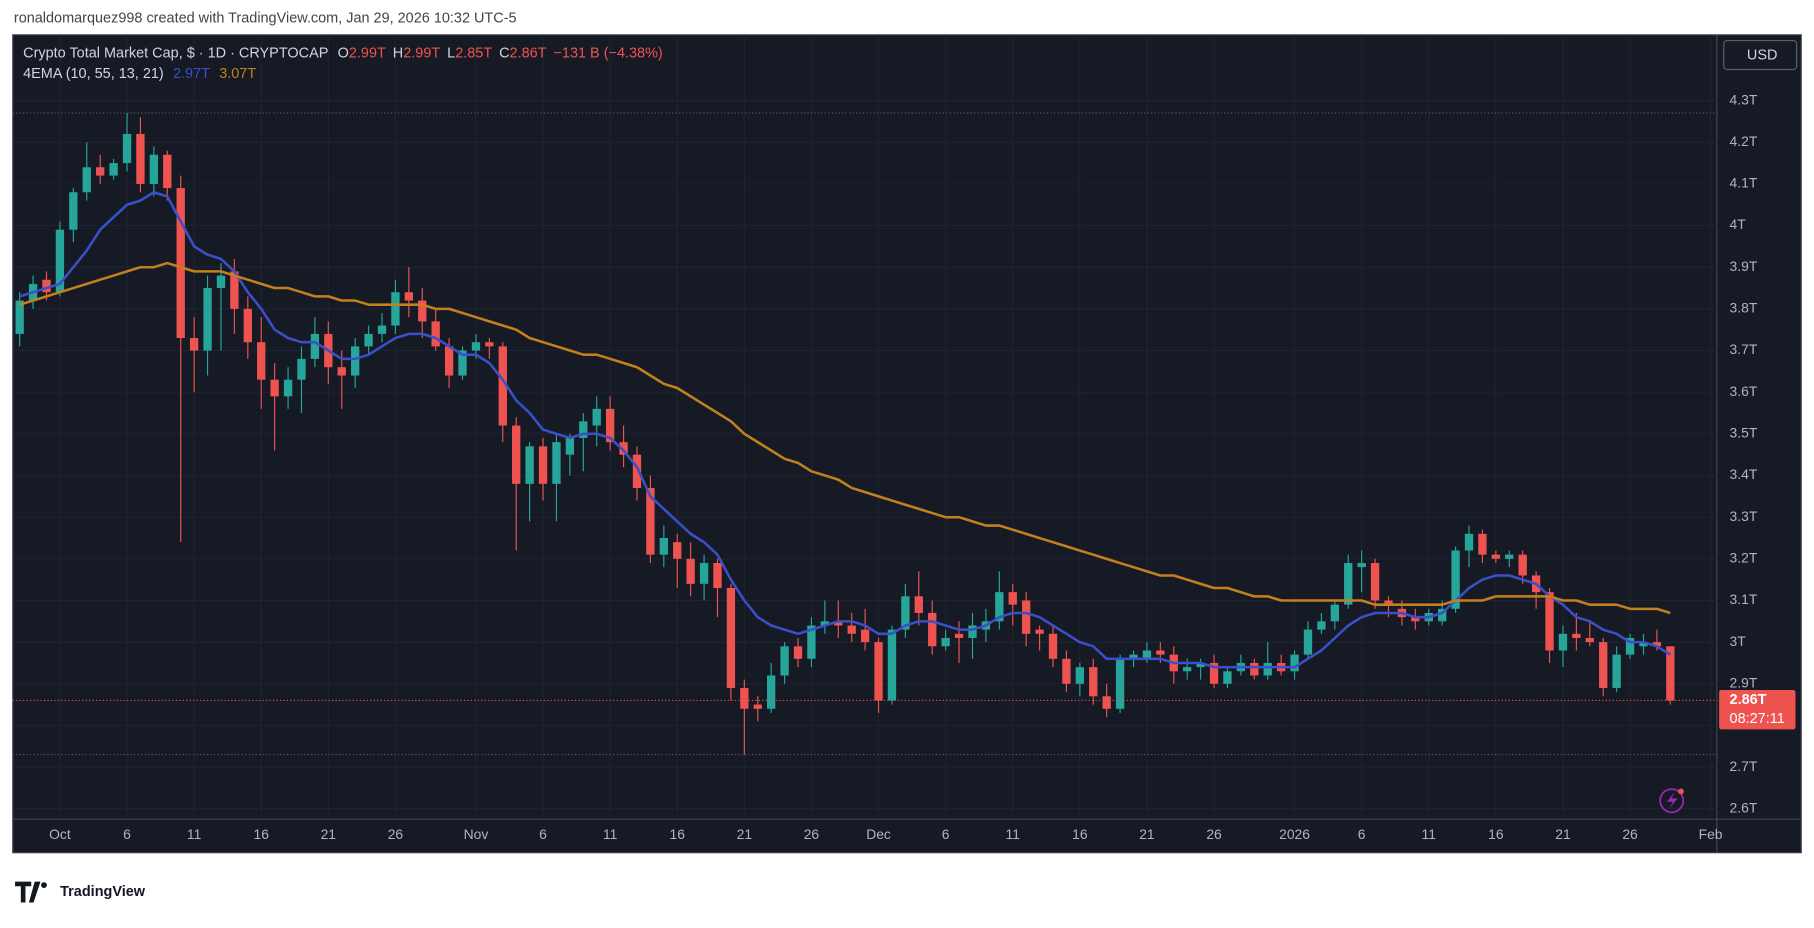 The height and width of the screenshot is (928, 1814). Describe the element at coordinates (1744, 391) in the screenshot. I see `y-tick-label: 3.6T` at that location.